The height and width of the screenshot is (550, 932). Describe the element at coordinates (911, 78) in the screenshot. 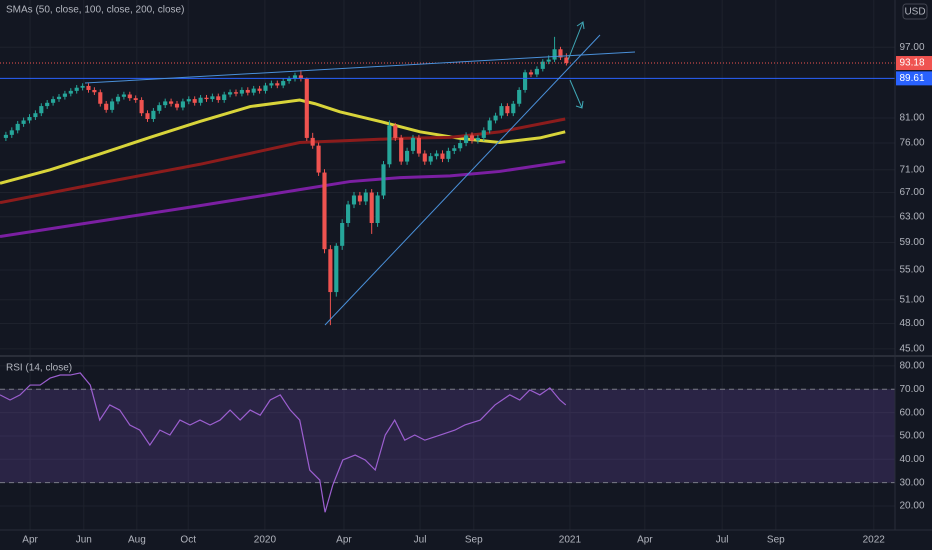

I see `price-tag-label: 89.61` at that location.